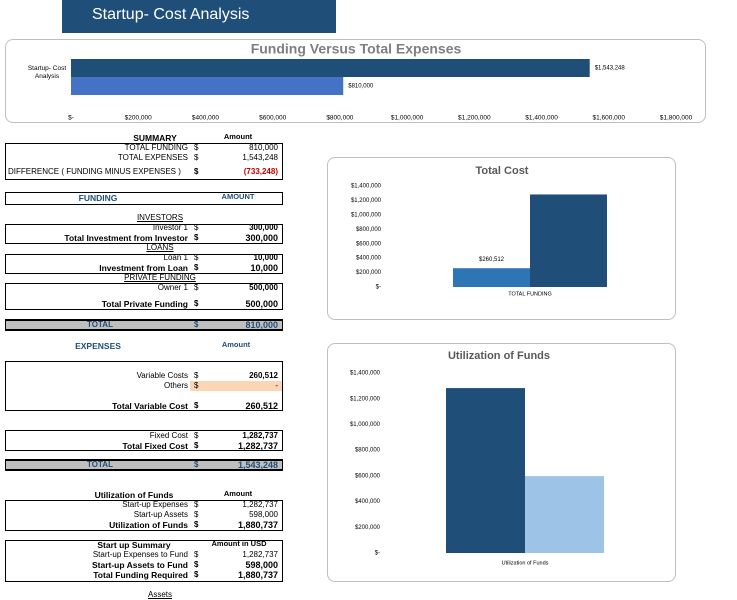  What do you see at coordinates (239, 543) in the screenshot?
I see `table-header: Amount in USD` at bounding box center [239, 543].